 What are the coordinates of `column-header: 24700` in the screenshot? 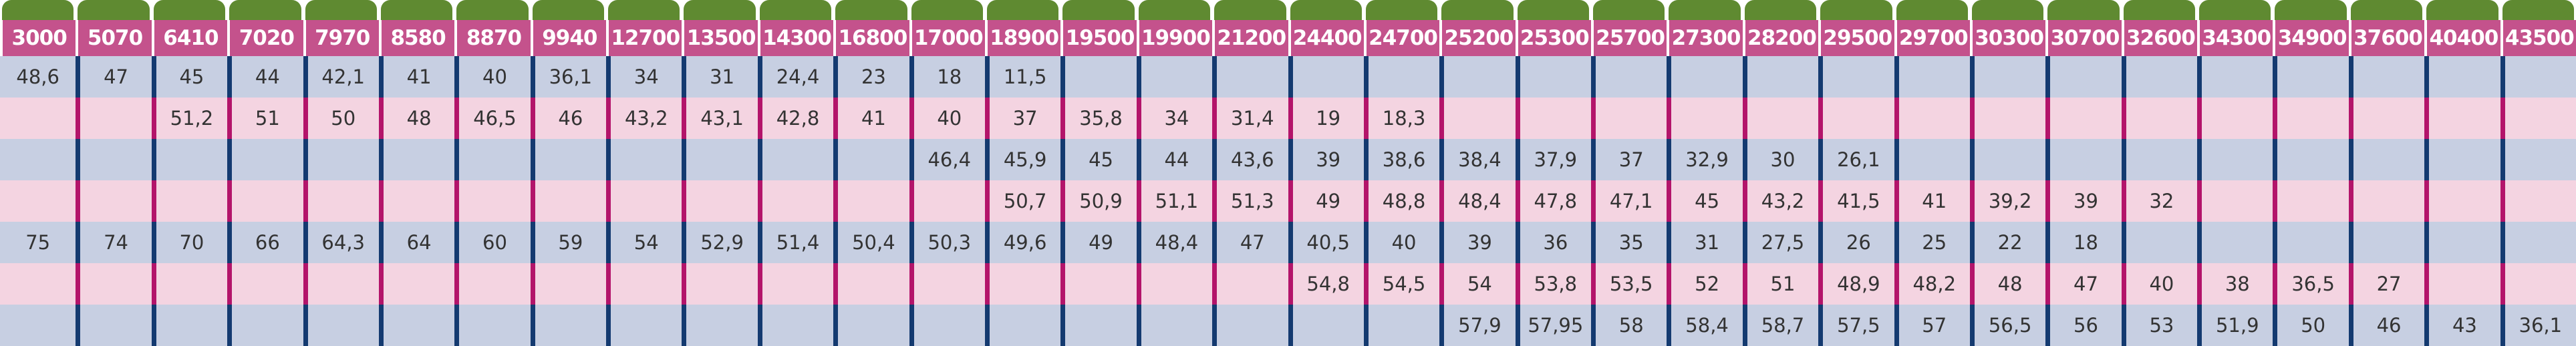 It's located at (1401, 38).